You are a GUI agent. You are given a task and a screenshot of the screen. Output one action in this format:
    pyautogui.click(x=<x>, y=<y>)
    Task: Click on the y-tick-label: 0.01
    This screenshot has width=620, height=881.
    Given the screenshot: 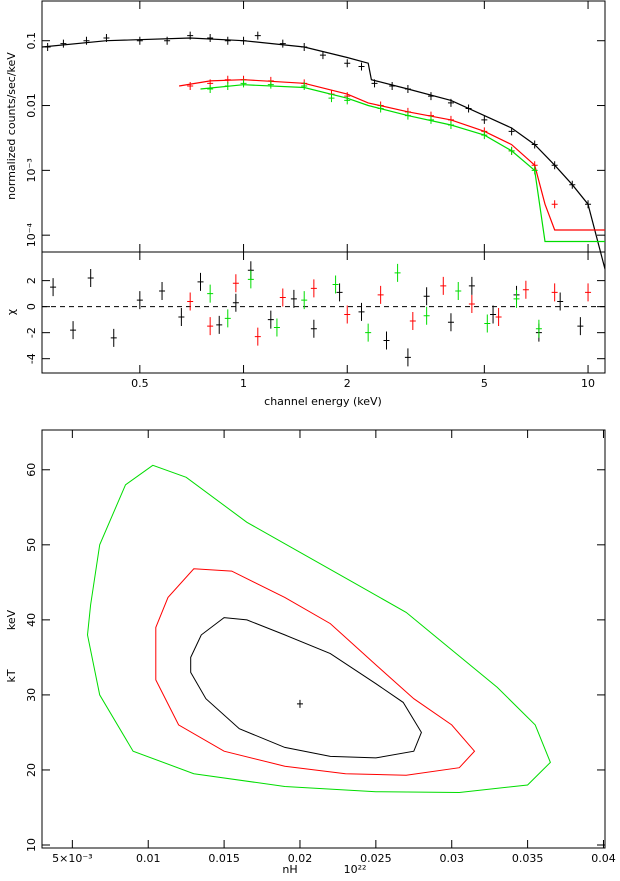 What is the action you would take?
    pyautogui.click(x=31, y=105)
    